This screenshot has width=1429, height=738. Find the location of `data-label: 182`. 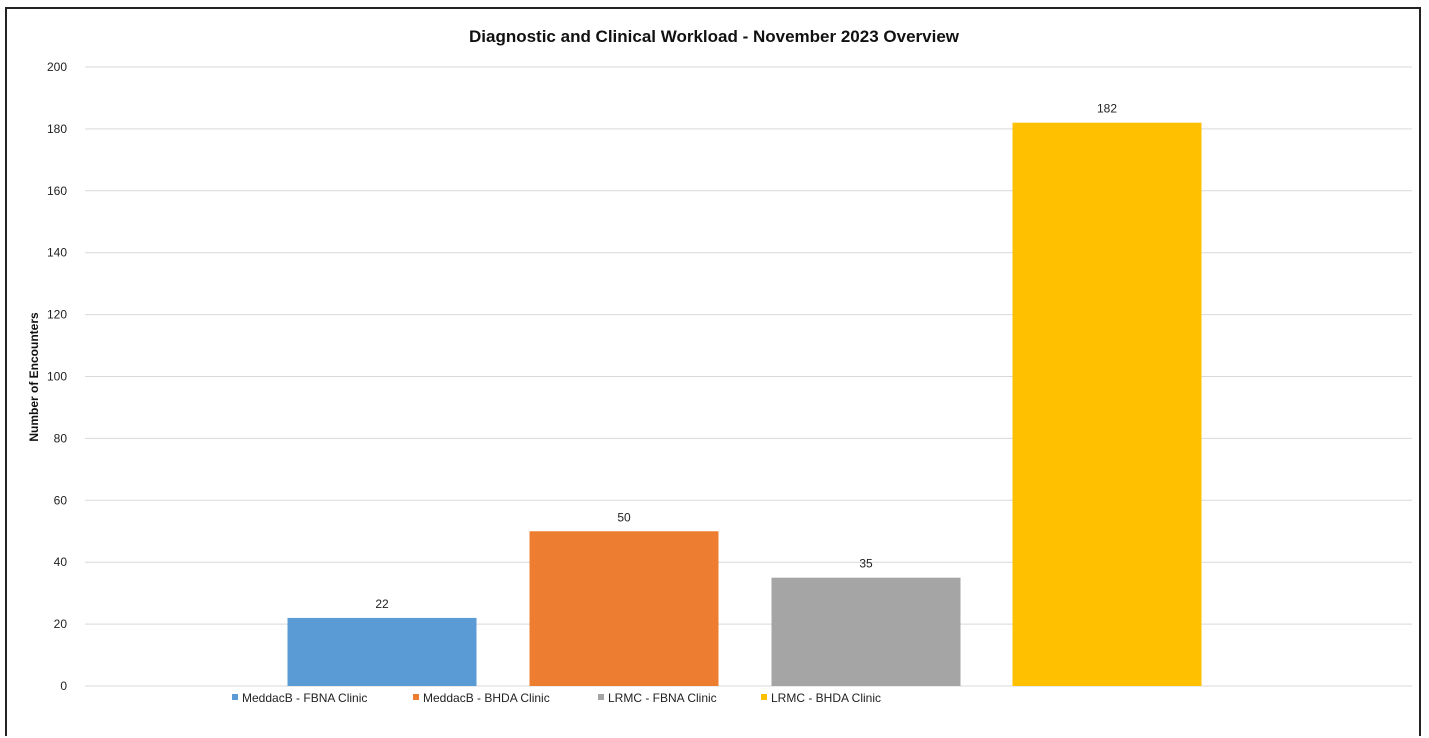

data-label: 182 is located at coordinates (1107, 109).